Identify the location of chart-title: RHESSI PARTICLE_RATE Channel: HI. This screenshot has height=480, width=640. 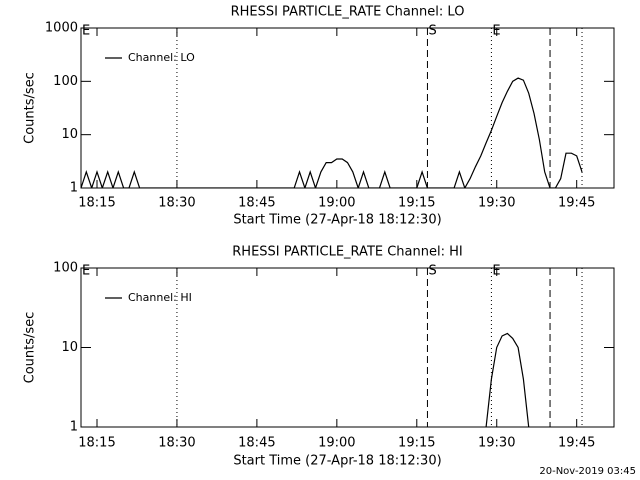
(347, 252).